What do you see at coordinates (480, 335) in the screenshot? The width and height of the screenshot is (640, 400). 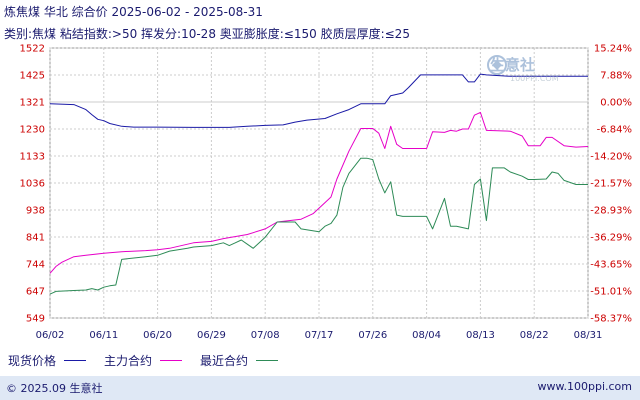 I see `x-tick-label: 08/13` at bounding box center [480, 335].